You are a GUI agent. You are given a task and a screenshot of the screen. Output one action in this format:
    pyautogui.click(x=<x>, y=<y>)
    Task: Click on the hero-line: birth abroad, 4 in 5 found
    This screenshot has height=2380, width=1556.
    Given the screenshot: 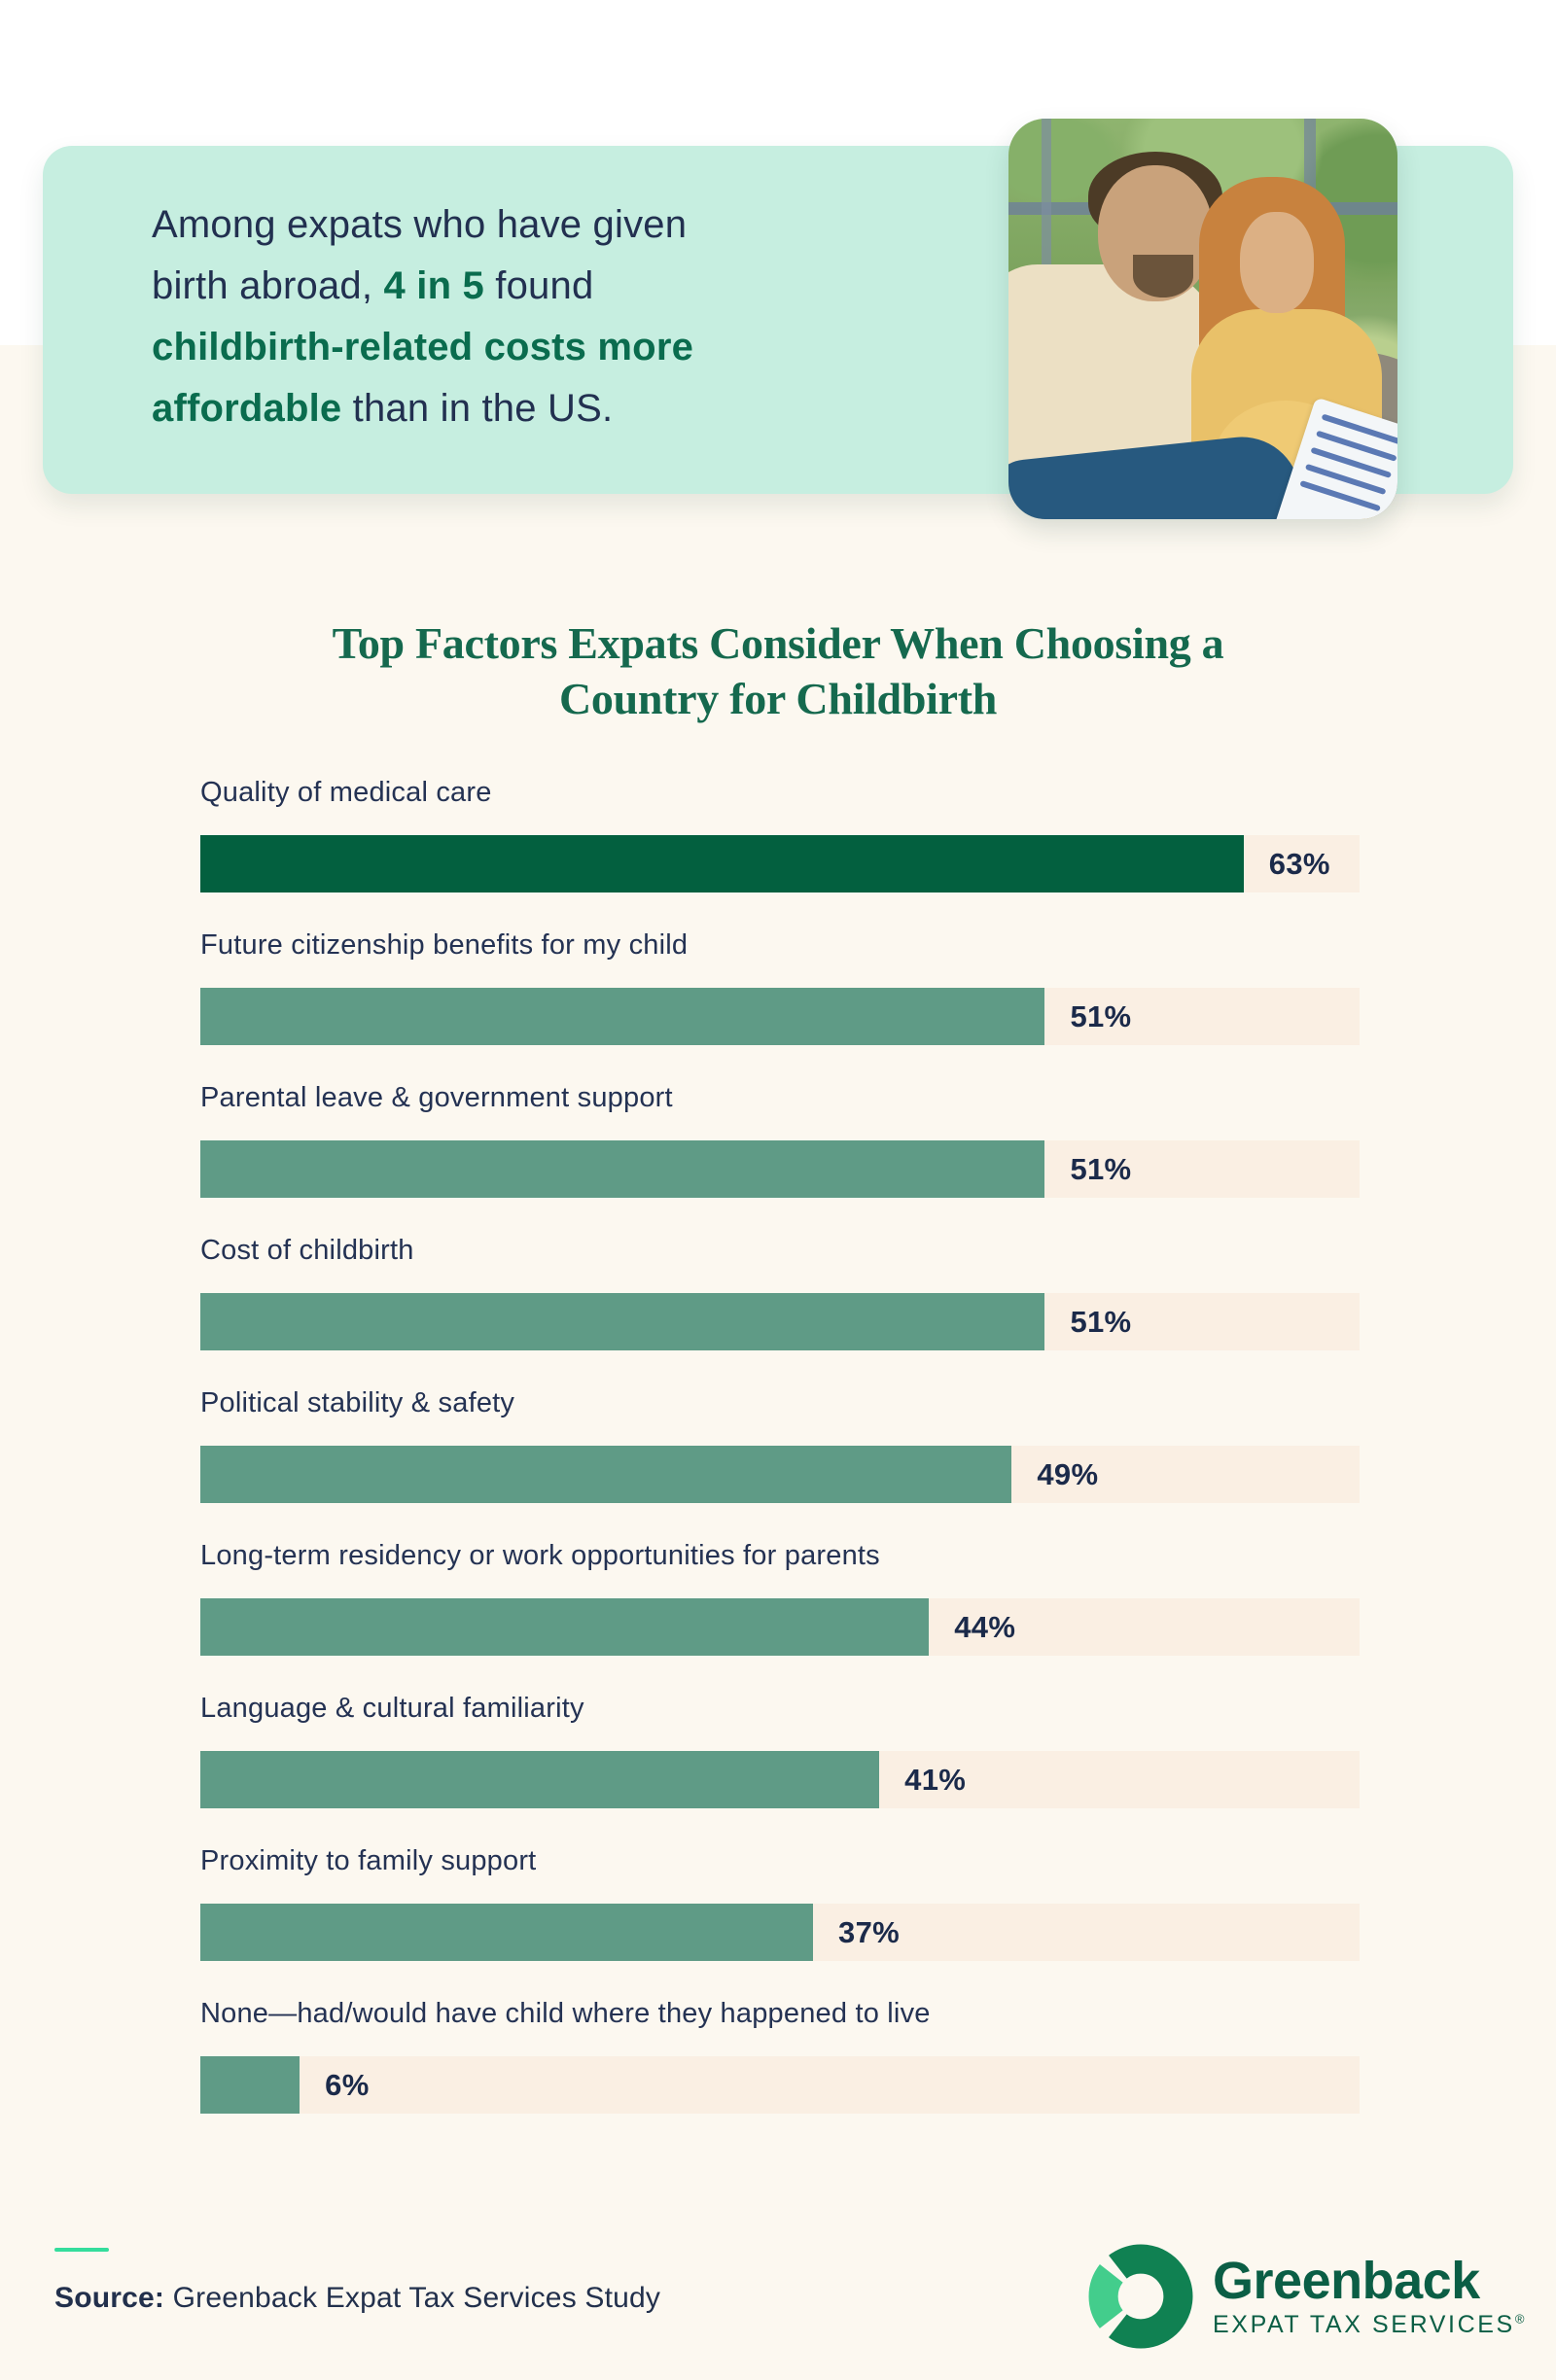 What is the action you would take?
    pyautogui.click(x=422, y=286)
    